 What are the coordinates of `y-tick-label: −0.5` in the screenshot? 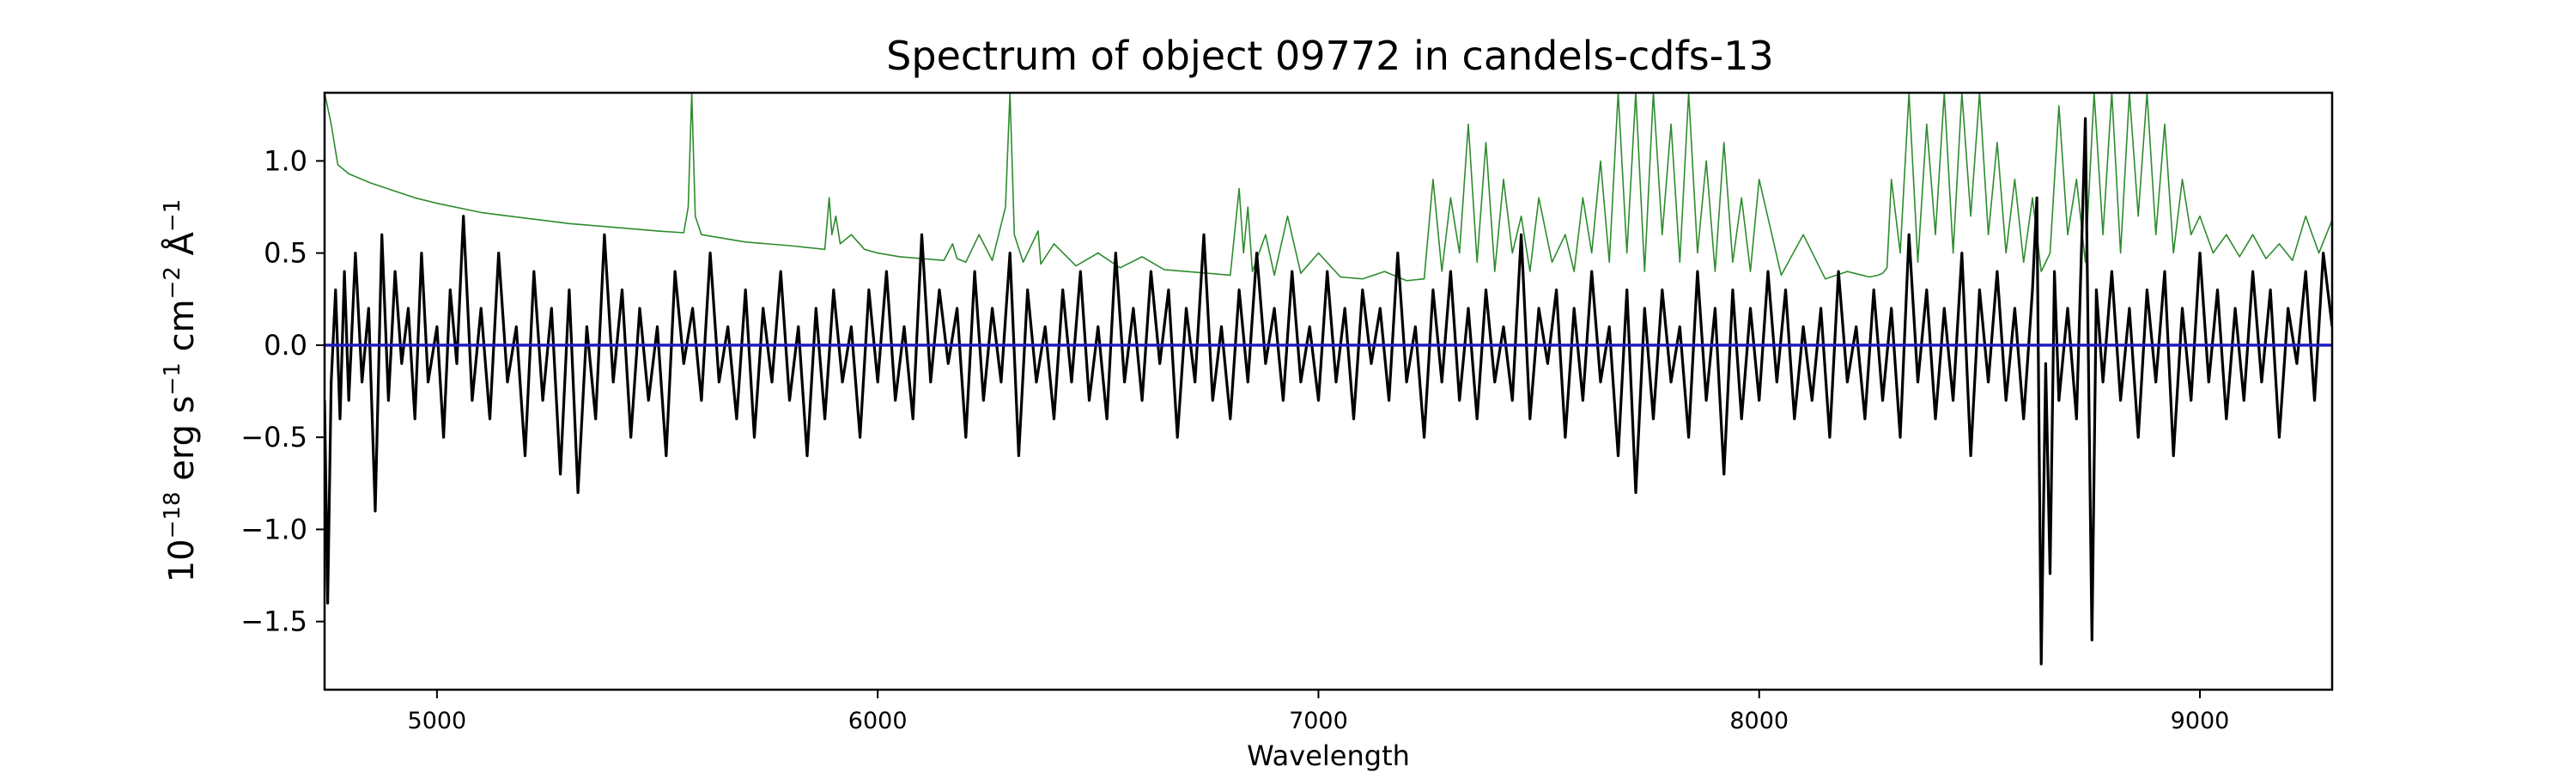 It's located at (273, 437).